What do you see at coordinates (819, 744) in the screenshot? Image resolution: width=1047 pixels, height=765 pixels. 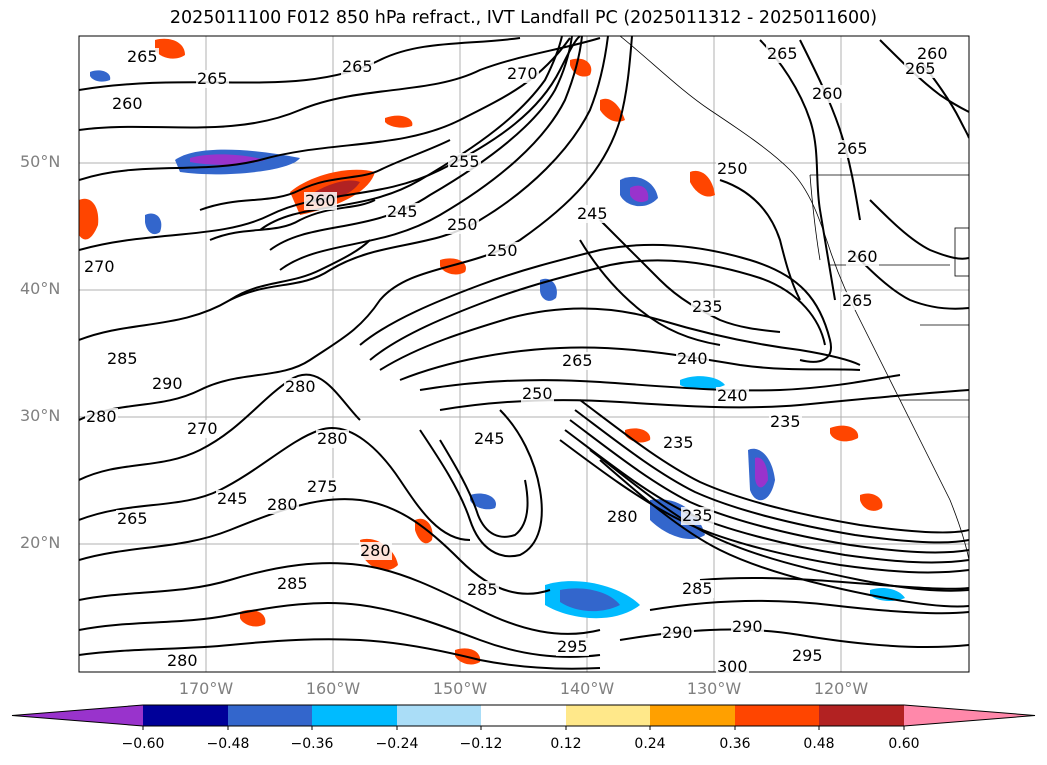 I see `colorbar-tick-9: 0.48` at bounding box center [819, 744].